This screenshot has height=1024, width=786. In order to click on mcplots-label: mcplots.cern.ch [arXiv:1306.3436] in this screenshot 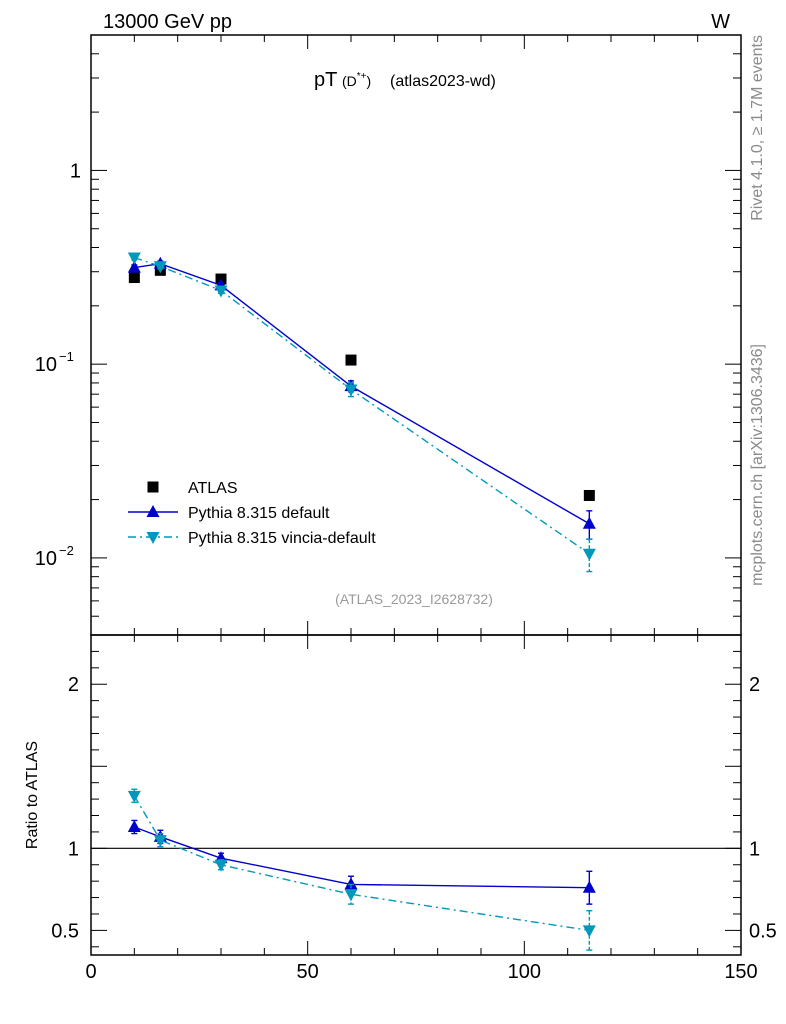, I will do `click(757, 465)`.